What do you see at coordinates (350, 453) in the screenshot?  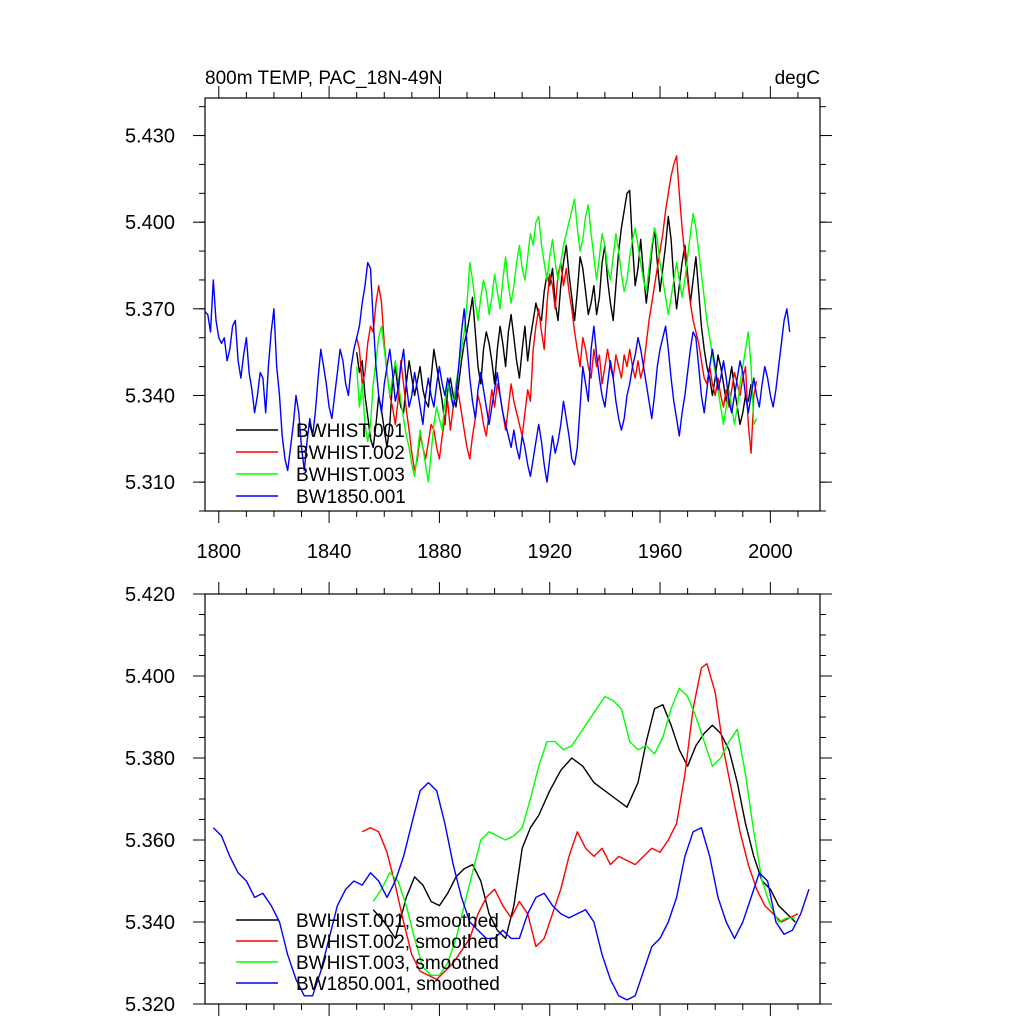 I see `legend-label-2: BWHIST.002` at bounding box center [350, 453].